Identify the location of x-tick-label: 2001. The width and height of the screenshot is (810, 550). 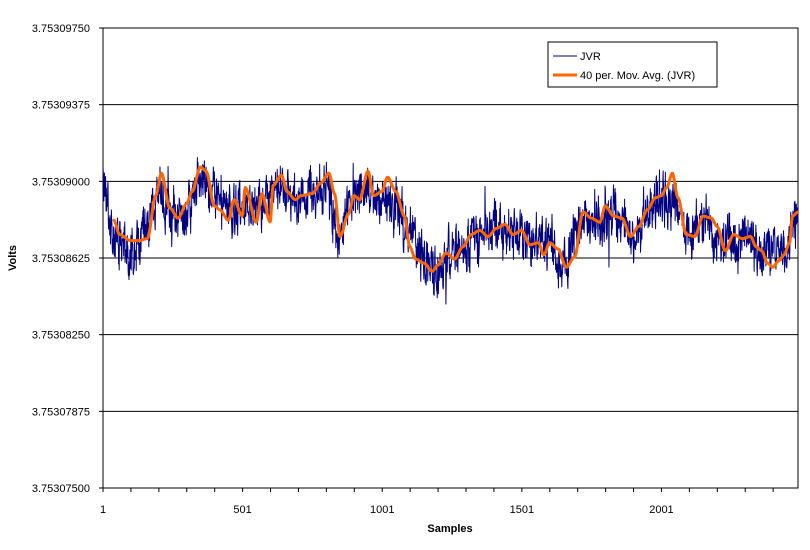
(661, 510).